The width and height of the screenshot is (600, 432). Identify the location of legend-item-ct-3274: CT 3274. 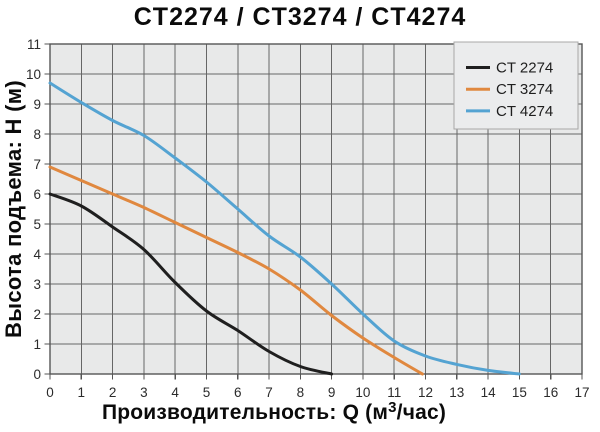
(509, 89).